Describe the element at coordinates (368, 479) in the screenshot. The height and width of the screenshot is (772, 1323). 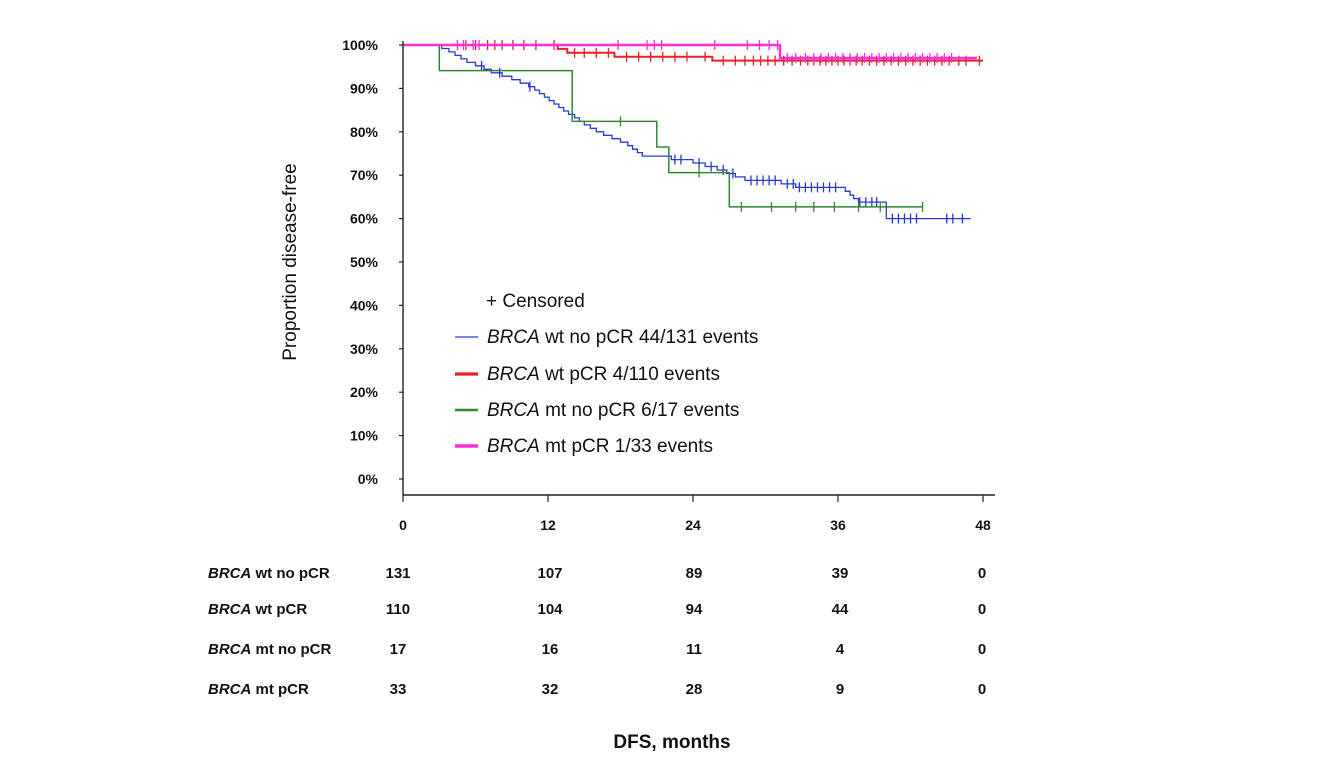
I see `y-tick-label: 0%` at that location.